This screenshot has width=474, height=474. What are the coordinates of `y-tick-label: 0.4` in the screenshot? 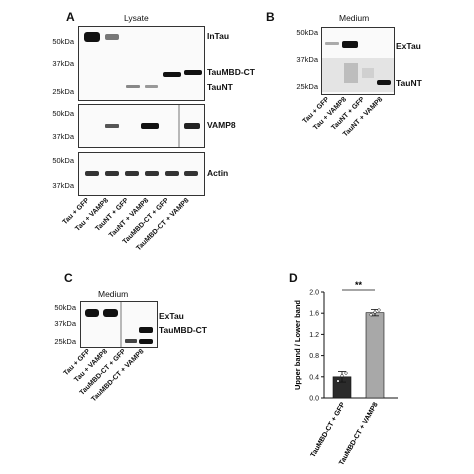 It's located at (314, 377).